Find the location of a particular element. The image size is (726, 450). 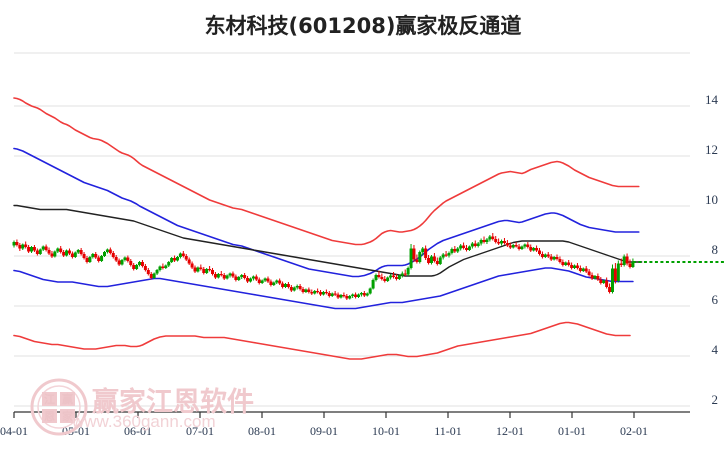

x-tick-label: 08-01 is located at coordinates (262, 431).